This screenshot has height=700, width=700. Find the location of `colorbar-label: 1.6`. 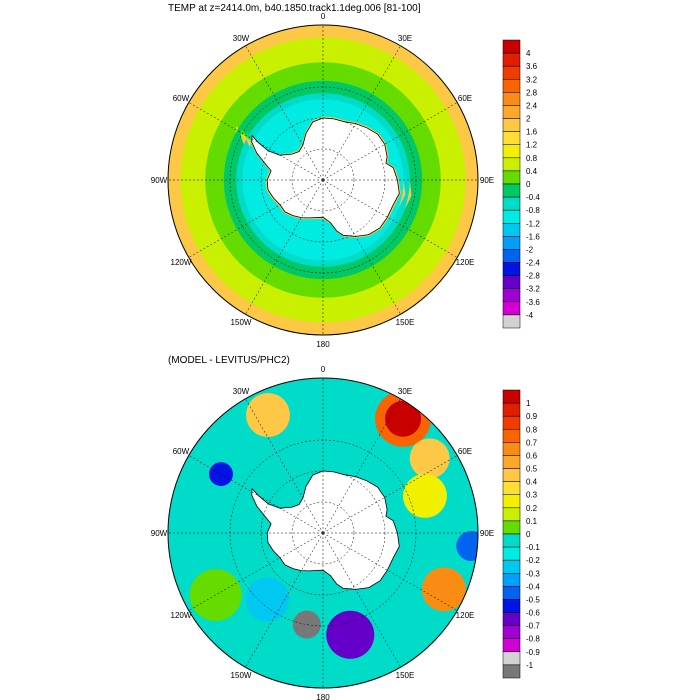

colorbar-label: 1.6 is located at coordinates (532, 132).